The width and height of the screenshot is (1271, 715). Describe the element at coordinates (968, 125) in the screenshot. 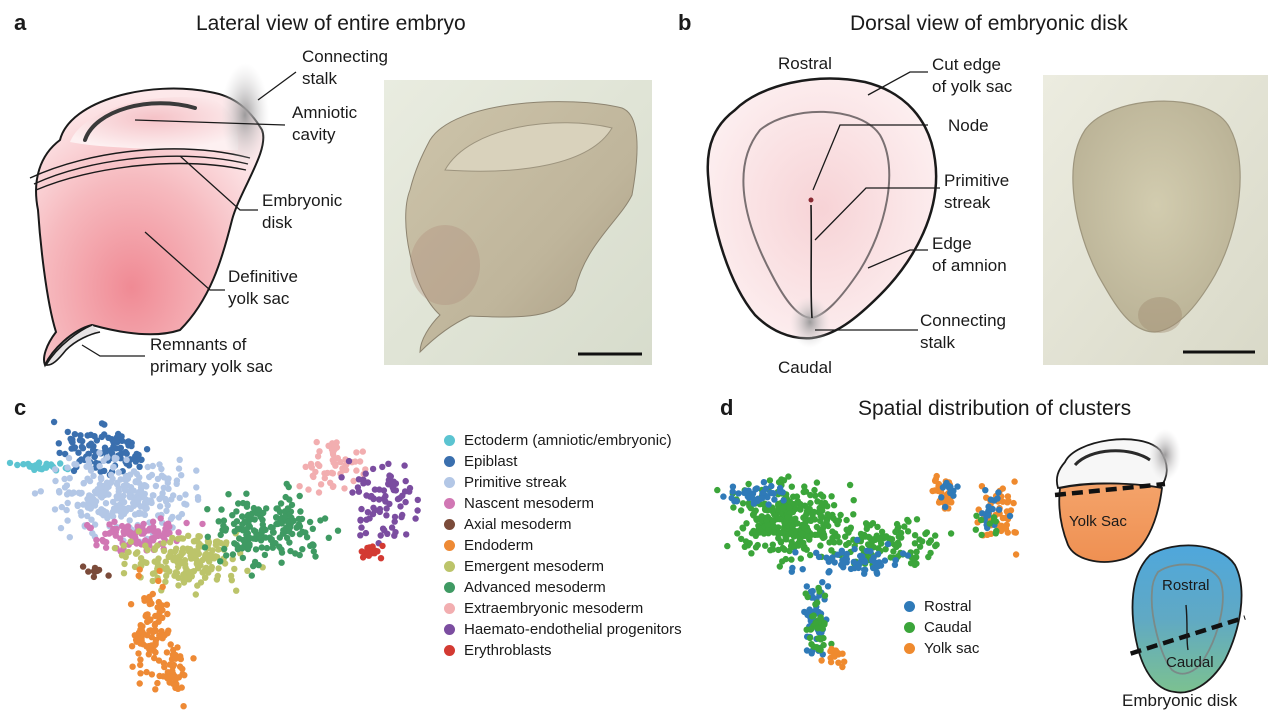

I see `label-node: Node` at that location.